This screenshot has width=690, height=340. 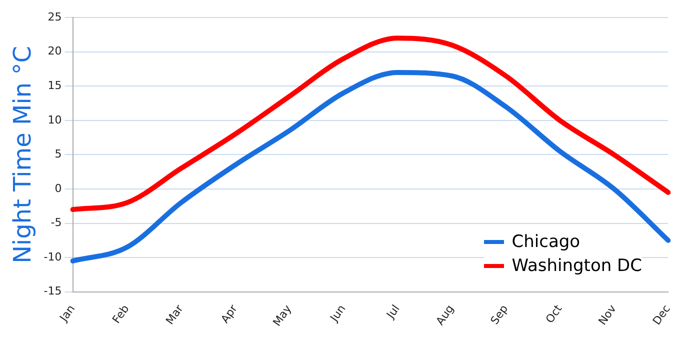 I want to click on x-tick-label: Jan, so click(x=67, y=313).